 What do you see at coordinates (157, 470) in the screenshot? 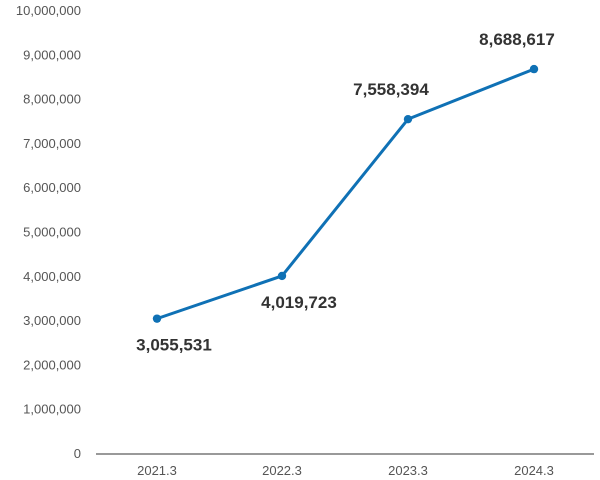
I see `x-tick-label: 2021.3` at bounding box center [157, 470].